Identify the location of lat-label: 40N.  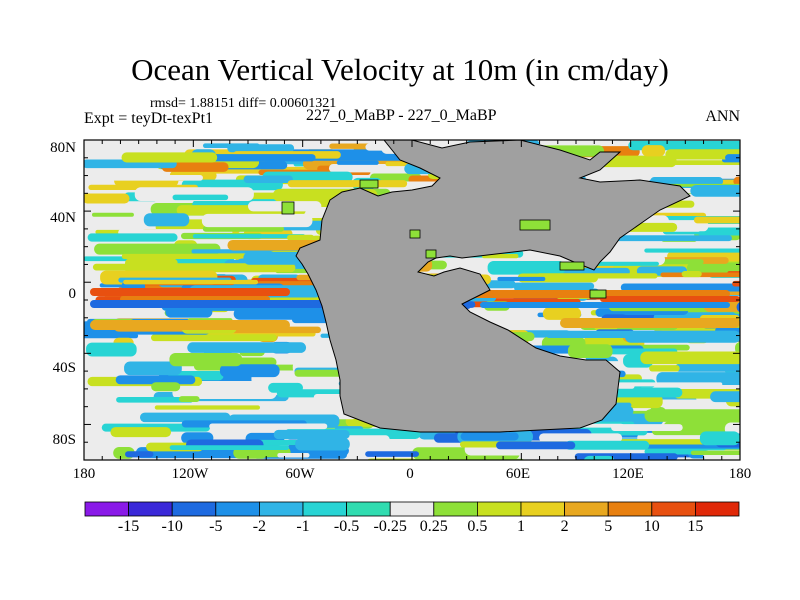
(63, 218).